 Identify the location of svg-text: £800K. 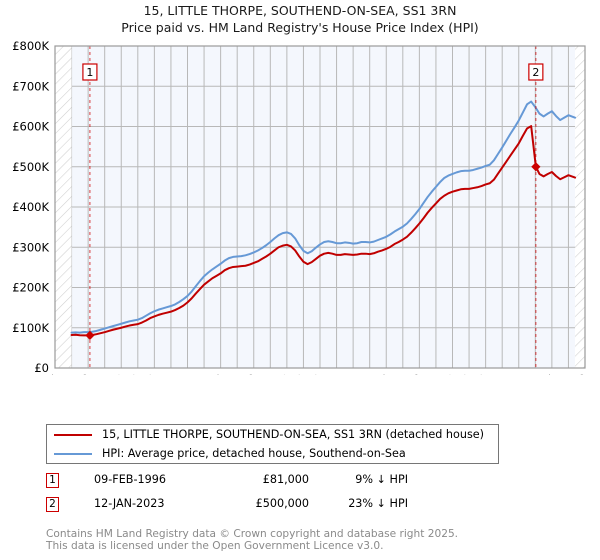
(30, 46).